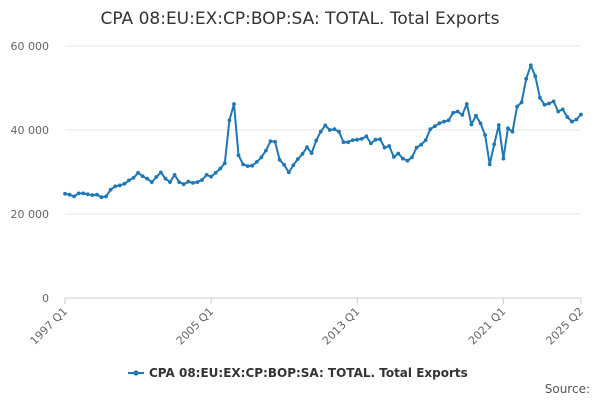  Describe the element at coordinates (567, 389) in the screenshot. I see `source-credit: Source:` at that location.